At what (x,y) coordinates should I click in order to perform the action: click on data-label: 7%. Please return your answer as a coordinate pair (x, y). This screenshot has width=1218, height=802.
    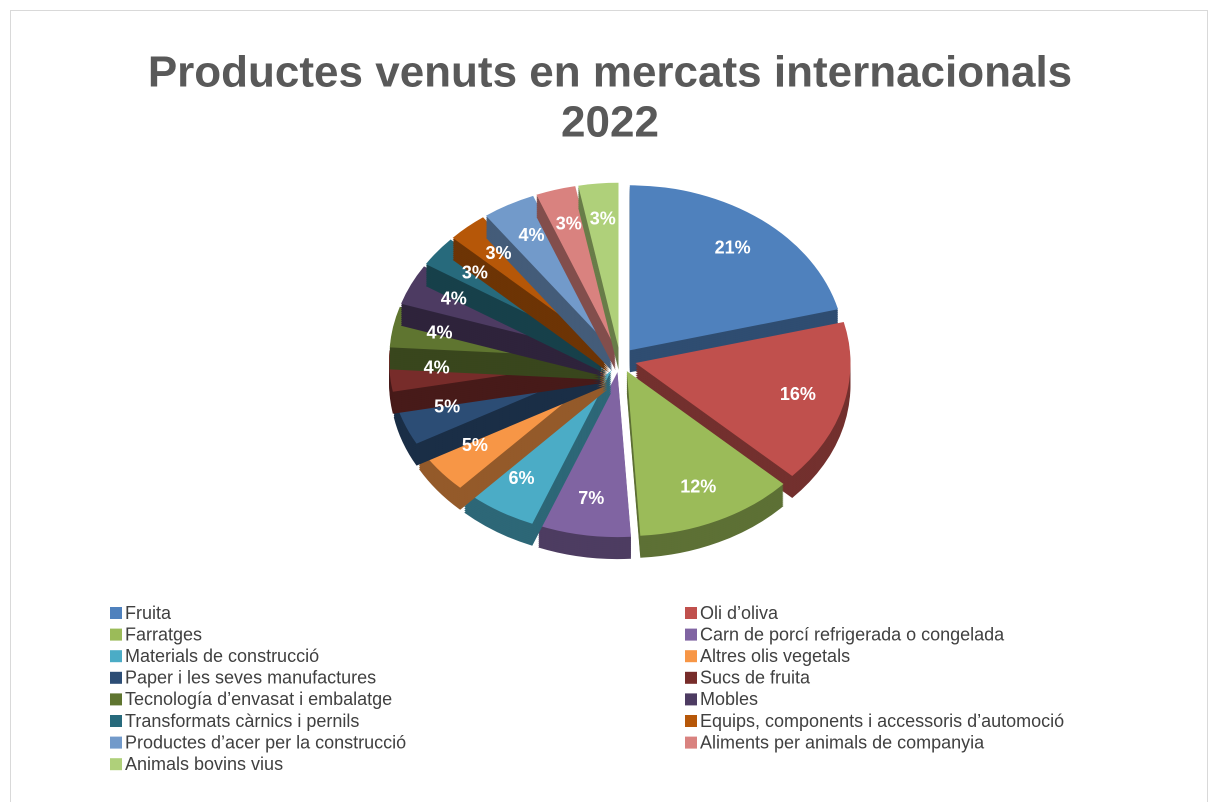
    Looking at the image, I should click on (591, 498).